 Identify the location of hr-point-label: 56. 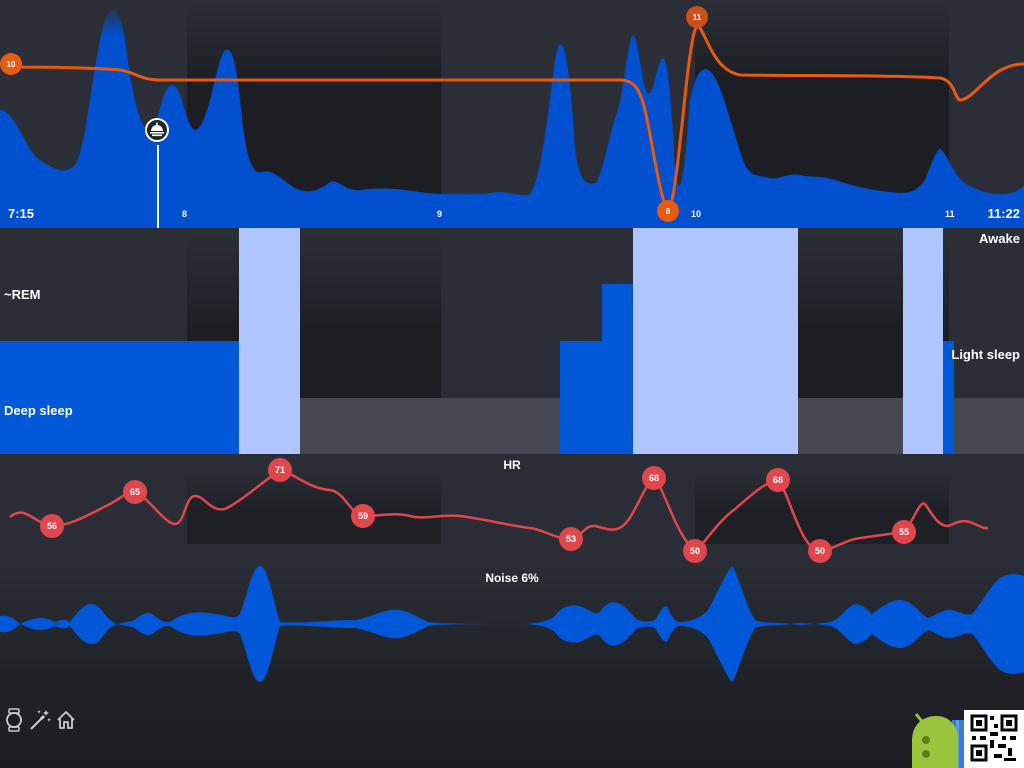
(52, 526).